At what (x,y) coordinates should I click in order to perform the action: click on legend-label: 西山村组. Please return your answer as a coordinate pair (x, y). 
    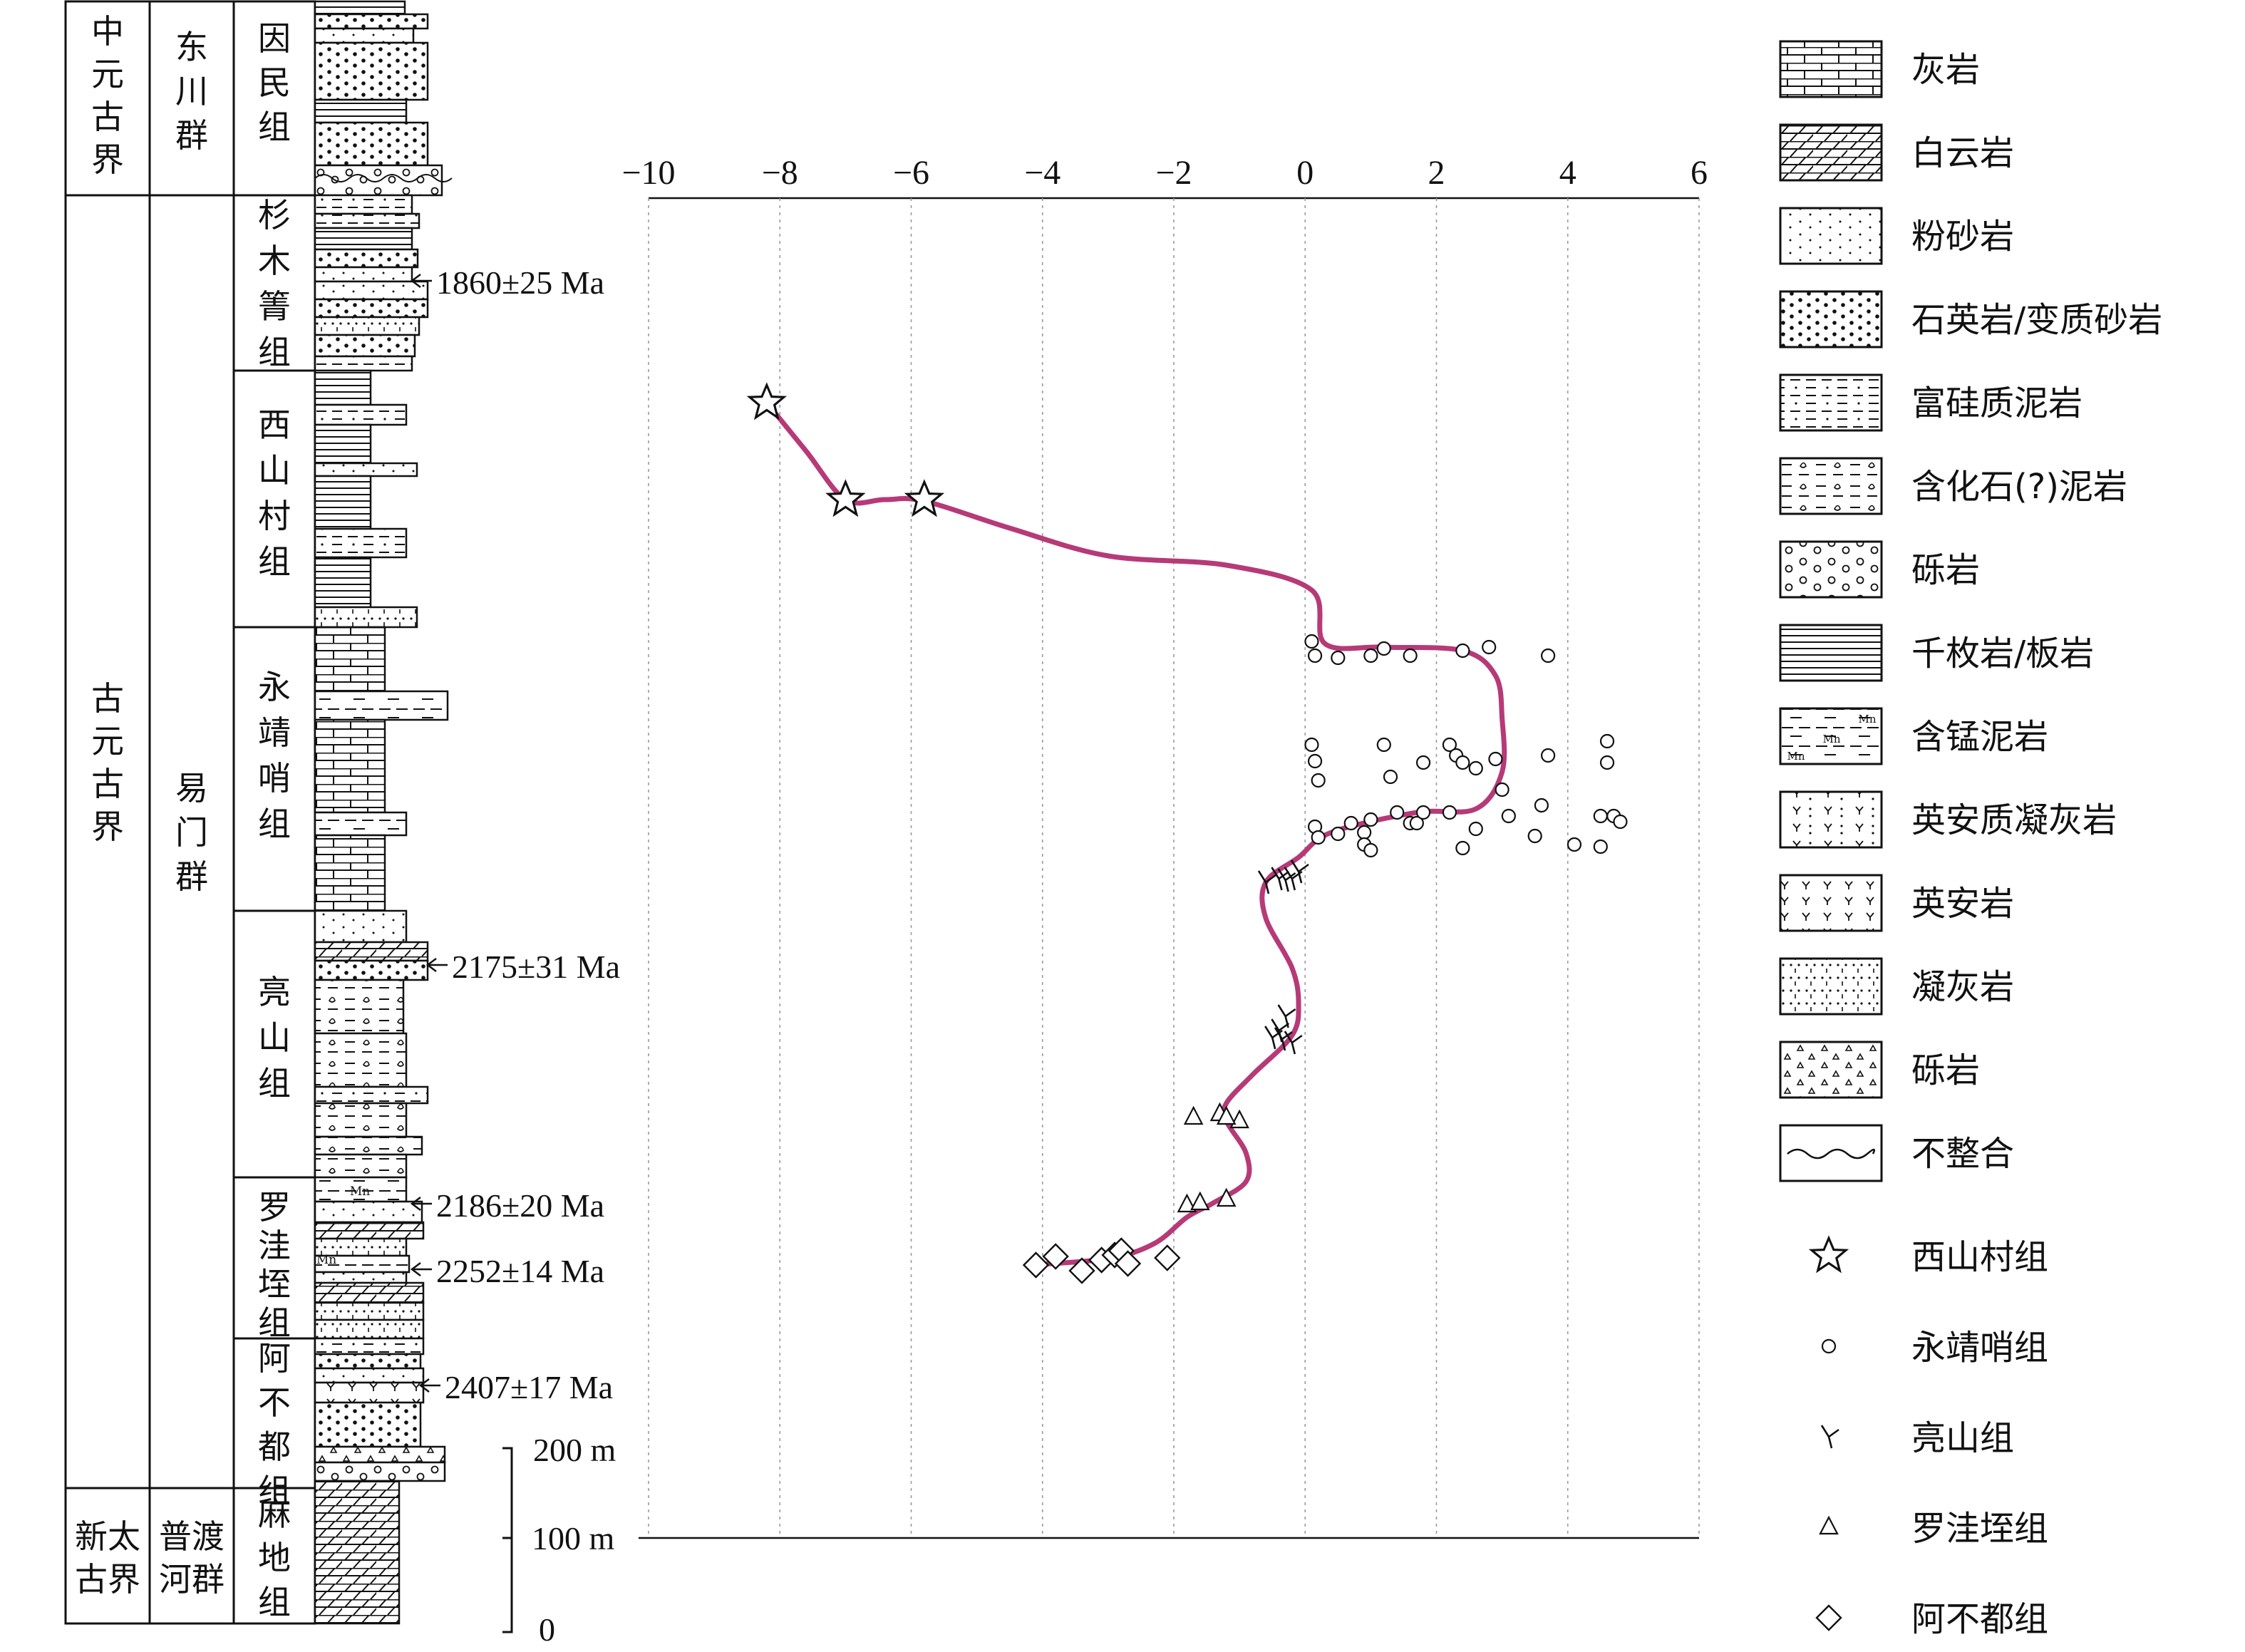
    Looking at the image, I should click on (1979, 1257).